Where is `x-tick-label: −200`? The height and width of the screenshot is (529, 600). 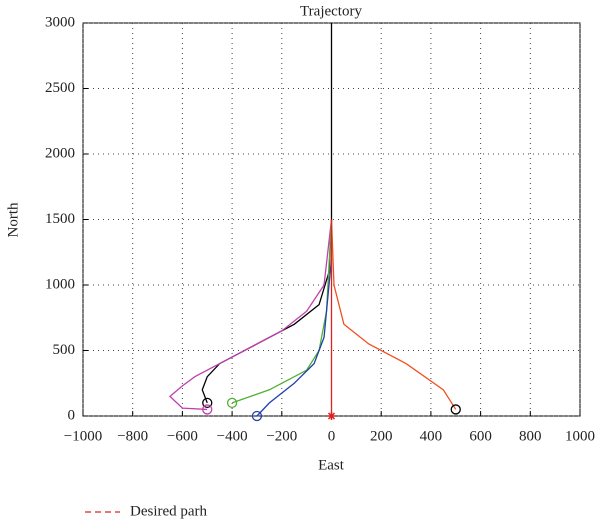 x-tick-label: −200 is located at coordinates (281, 436).